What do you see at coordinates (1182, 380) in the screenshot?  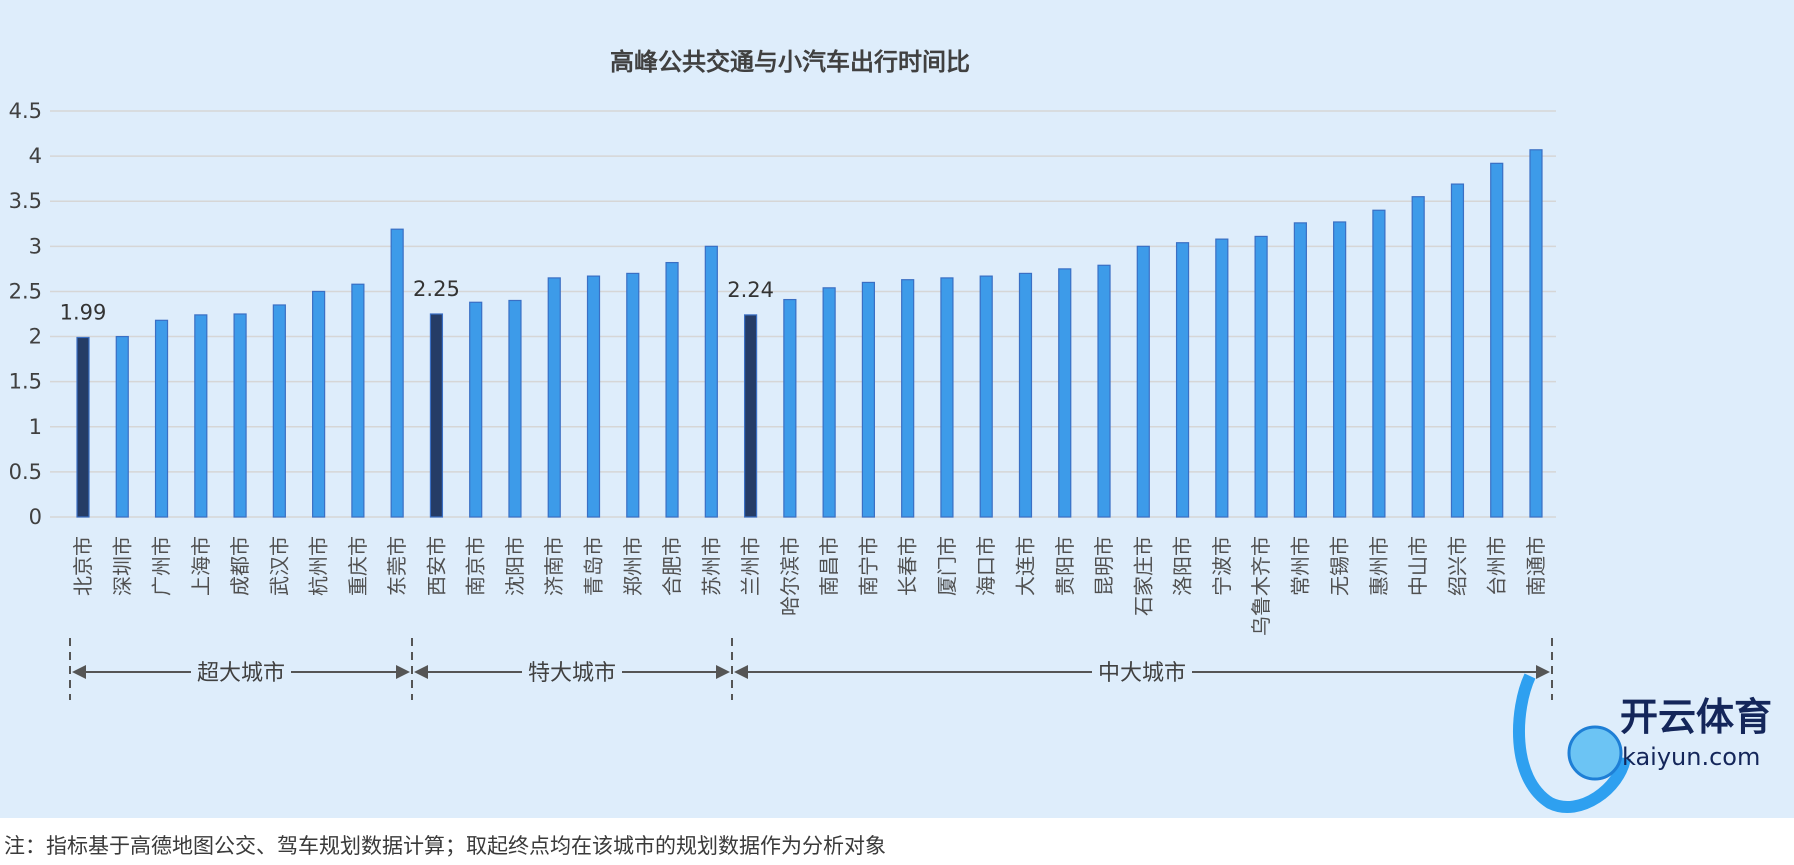 I see `bar-洛阳市` at bounding box center [1182, 380].